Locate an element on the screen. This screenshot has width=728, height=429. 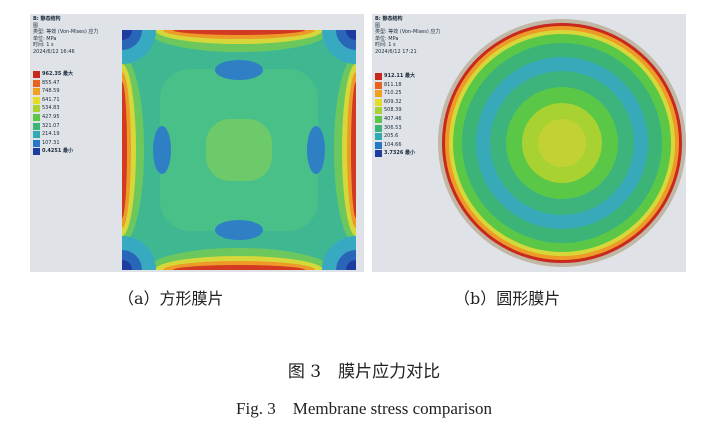
legend-label: 407.46 is located at coordinates (393, 118).